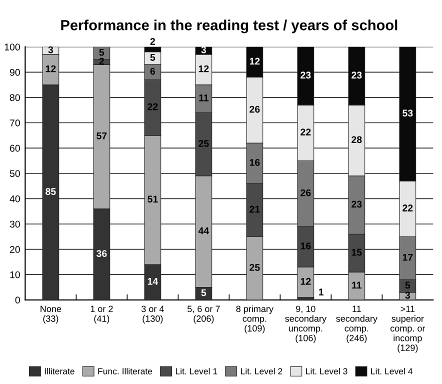 The image size is (442, 384). Describe the element at coordinates (255, 209) in the screenshot. I see `data-label: 21` at that location.